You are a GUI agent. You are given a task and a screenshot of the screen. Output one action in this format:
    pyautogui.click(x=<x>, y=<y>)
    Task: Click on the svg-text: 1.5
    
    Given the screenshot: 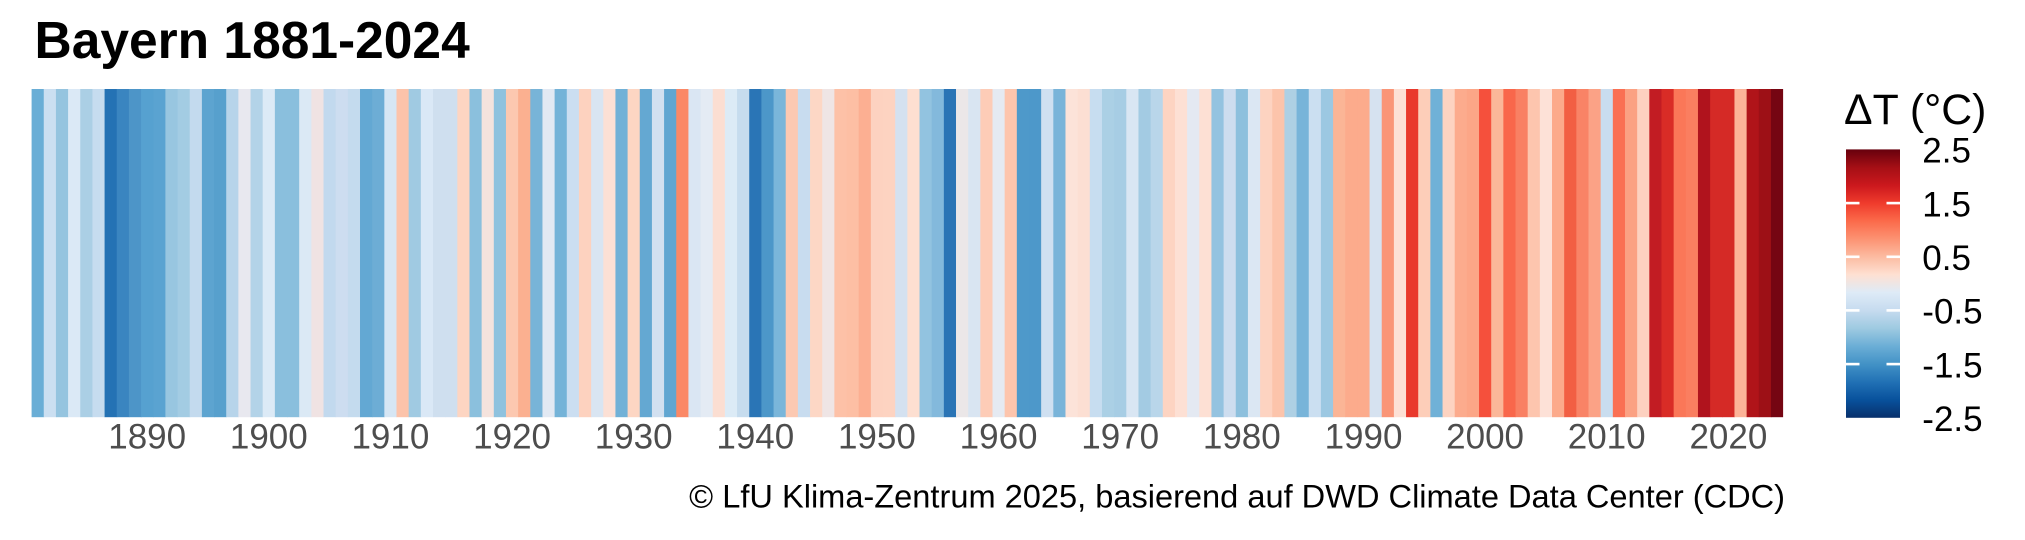 What is the action you would take?
    pyautogui.click(x=1946, y=204)
    